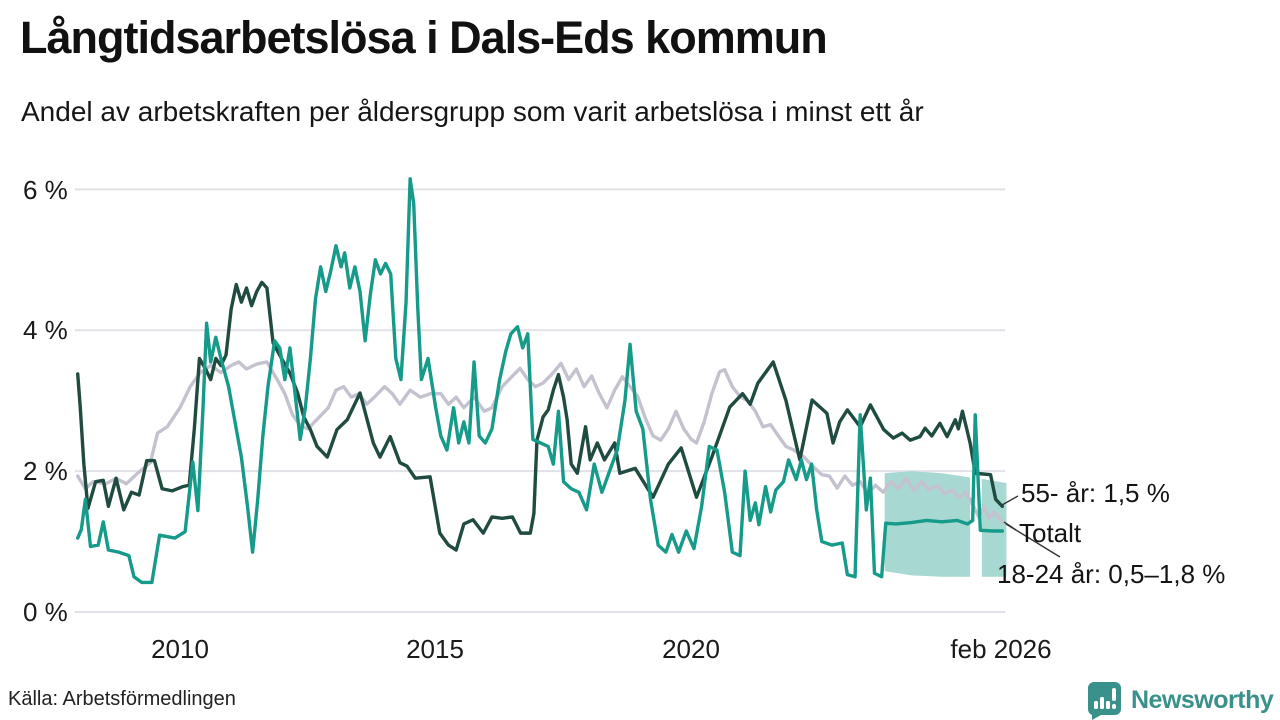 The image size is (1280, 720). Describe the element at coordinates (45, 190) in the screenshot. I see `y-tick-6: 6 %` at that location.